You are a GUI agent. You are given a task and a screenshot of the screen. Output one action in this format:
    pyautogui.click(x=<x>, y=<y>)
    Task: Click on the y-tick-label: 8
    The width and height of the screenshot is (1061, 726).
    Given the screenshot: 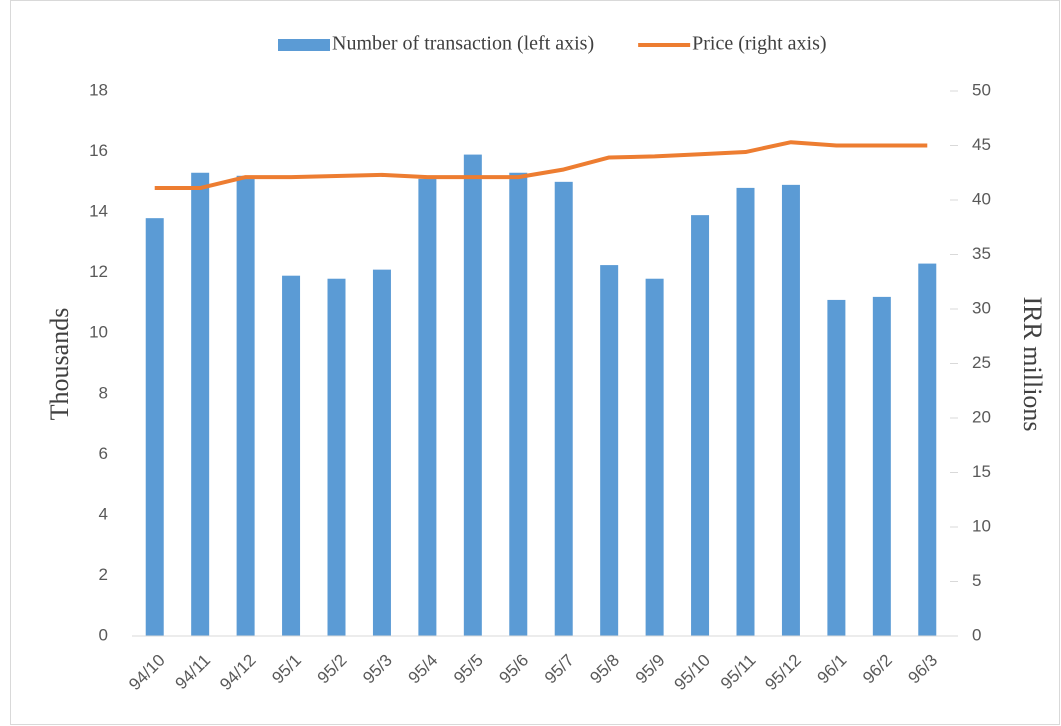 What is the action you would take?
    pyautogui.click(x=103, y=392)
    